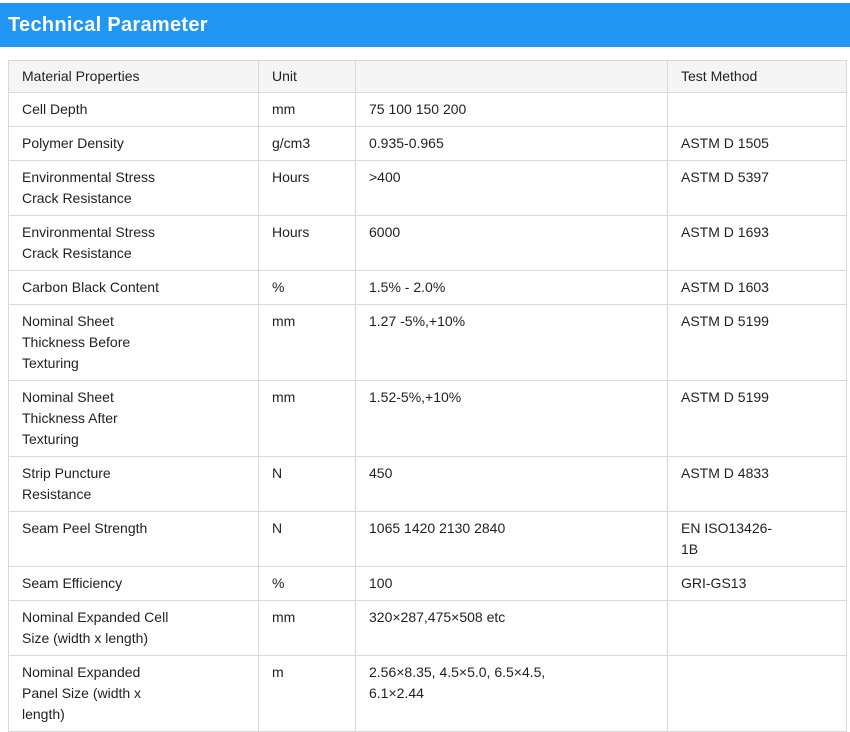 The height and width of the screenshot is (732, 850). Describe the element at coordinates (511, 539) in the screenshot. I see `cell-value: 1065 1420 2130 2840` at that location.